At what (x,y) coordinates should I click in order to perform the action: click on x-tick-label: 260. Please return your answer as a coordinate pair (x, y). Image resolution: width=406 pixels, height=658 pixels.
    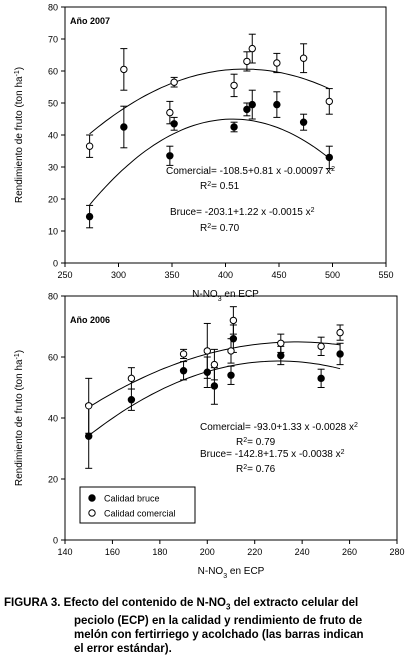
    Looking at the image, I should click on (349, 552).